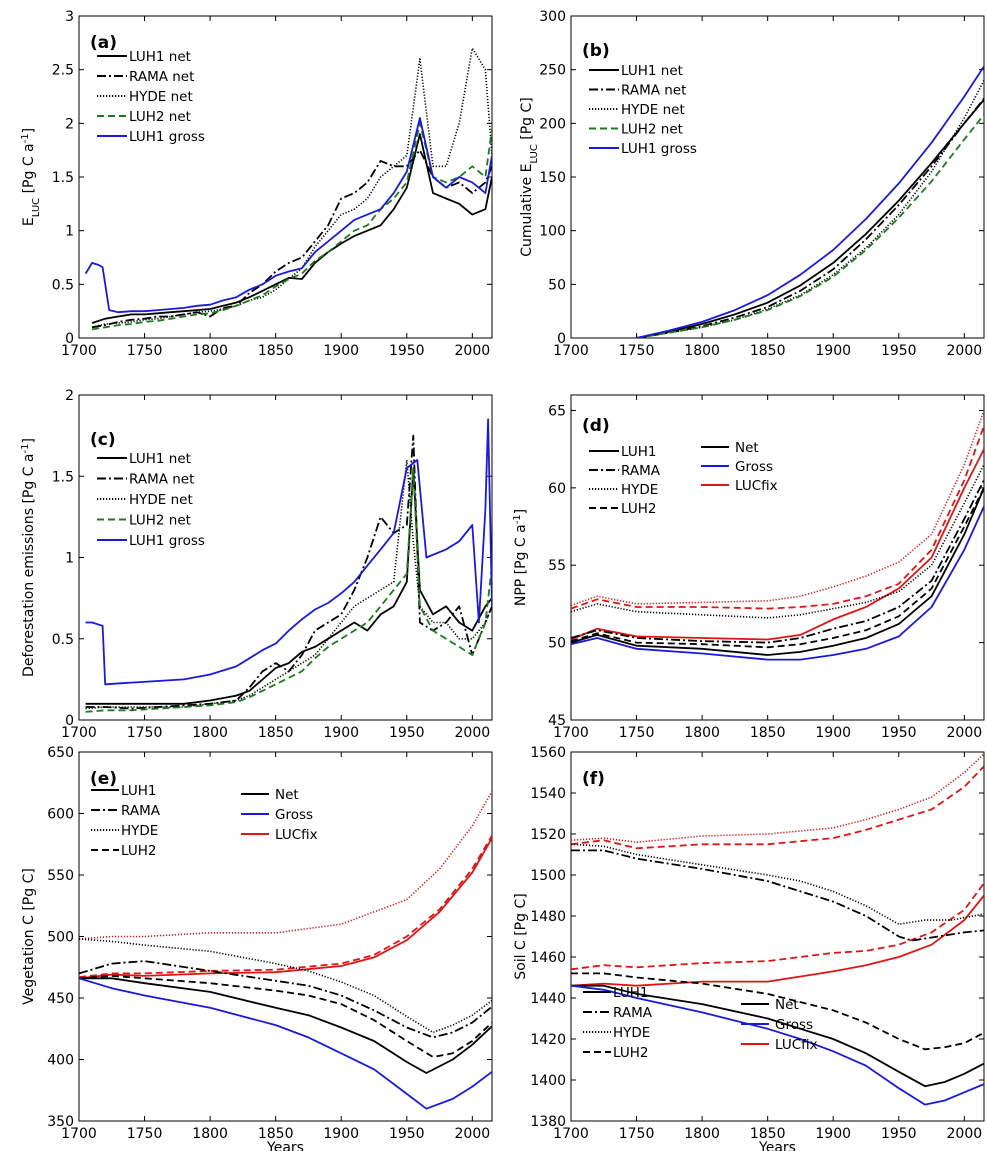 The height and width of the screenshot is (1151, 987). What do you see at coordinates (103, 440) in the screenshot?
I see `panel-label: (c)` at bounding box center [103, 440].